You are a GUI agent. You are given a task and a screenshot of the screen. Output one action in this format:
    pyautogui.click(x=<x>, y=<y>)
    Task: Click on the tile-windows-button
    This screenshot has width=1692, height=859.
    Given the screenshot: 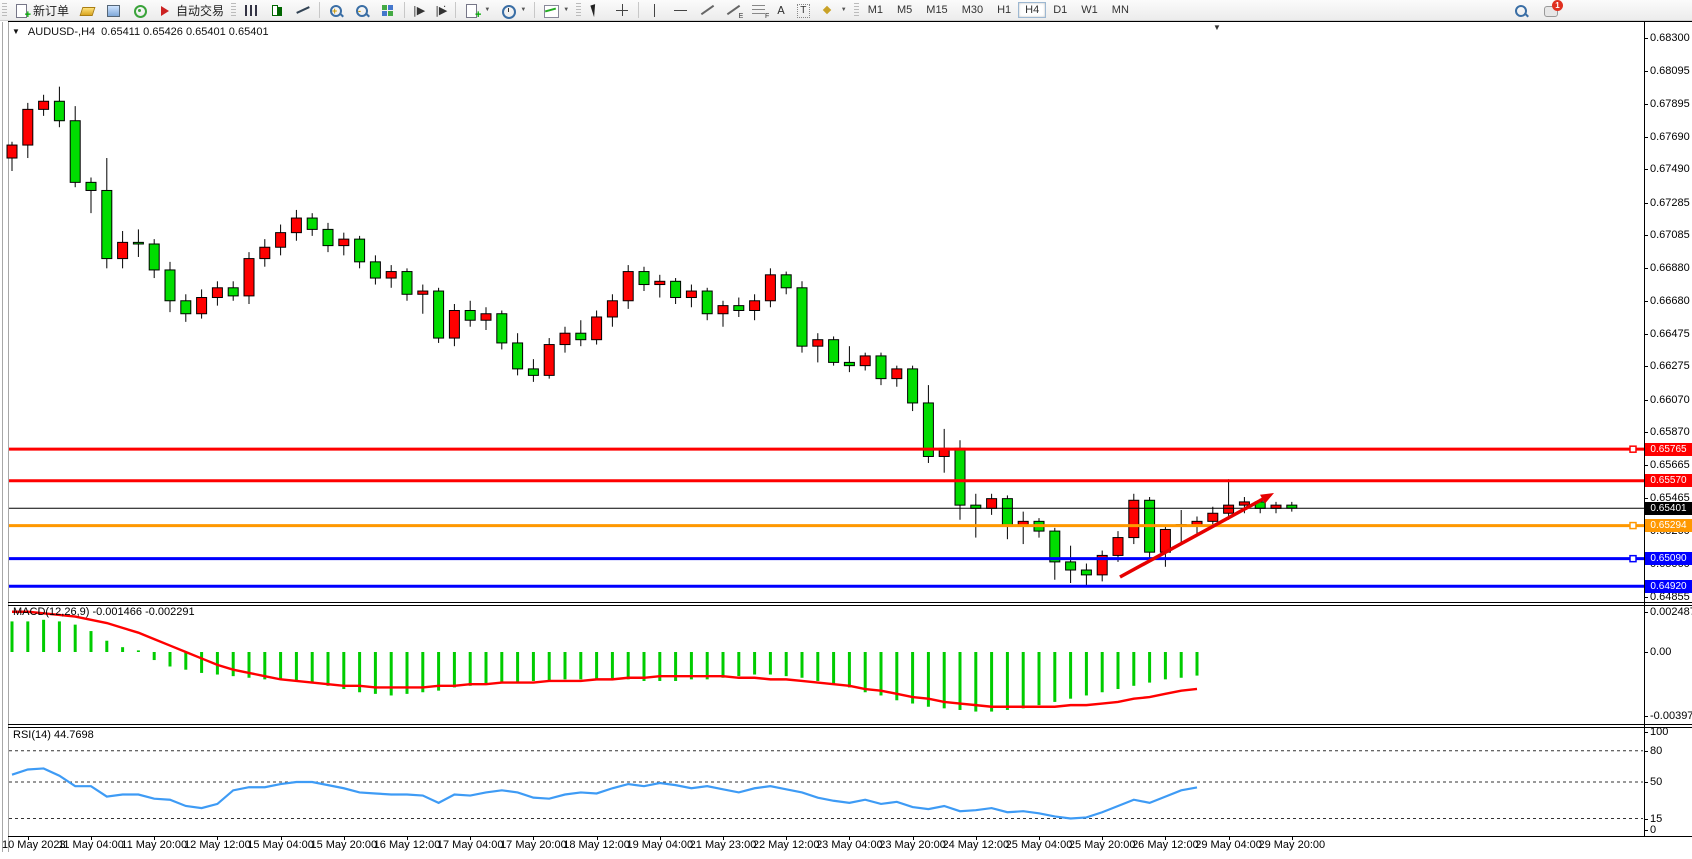 What is the action you would take?
    pyautogui.click(x=388, y=10)
    